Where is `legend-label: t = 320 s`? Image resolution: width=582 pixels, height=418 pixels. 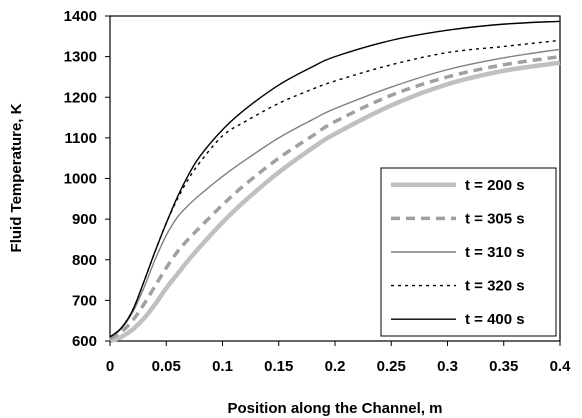 legend-label: t = 320 s is located at coordinates (495, 286).